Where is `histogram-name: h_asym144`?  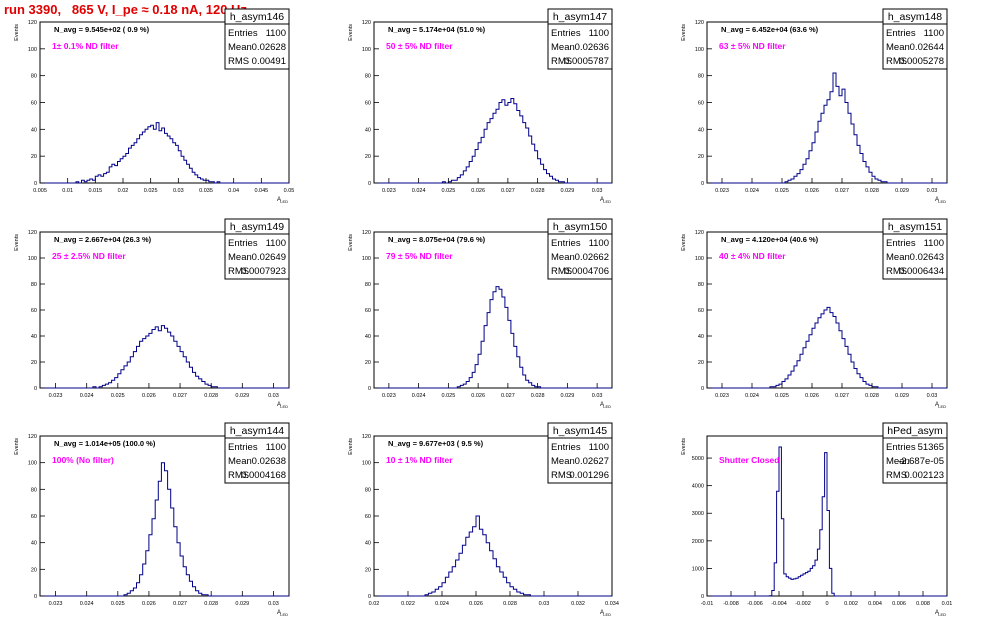 histogram-name: h_asym144 is located at coordinates (257, 431).